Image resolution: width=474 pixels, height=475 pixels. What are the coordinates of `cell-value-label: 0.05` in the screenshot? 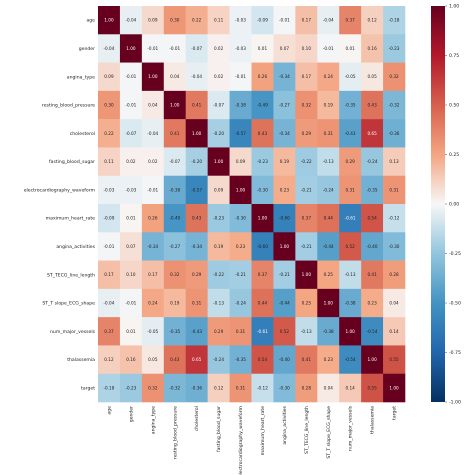 It's located at (153, 359).